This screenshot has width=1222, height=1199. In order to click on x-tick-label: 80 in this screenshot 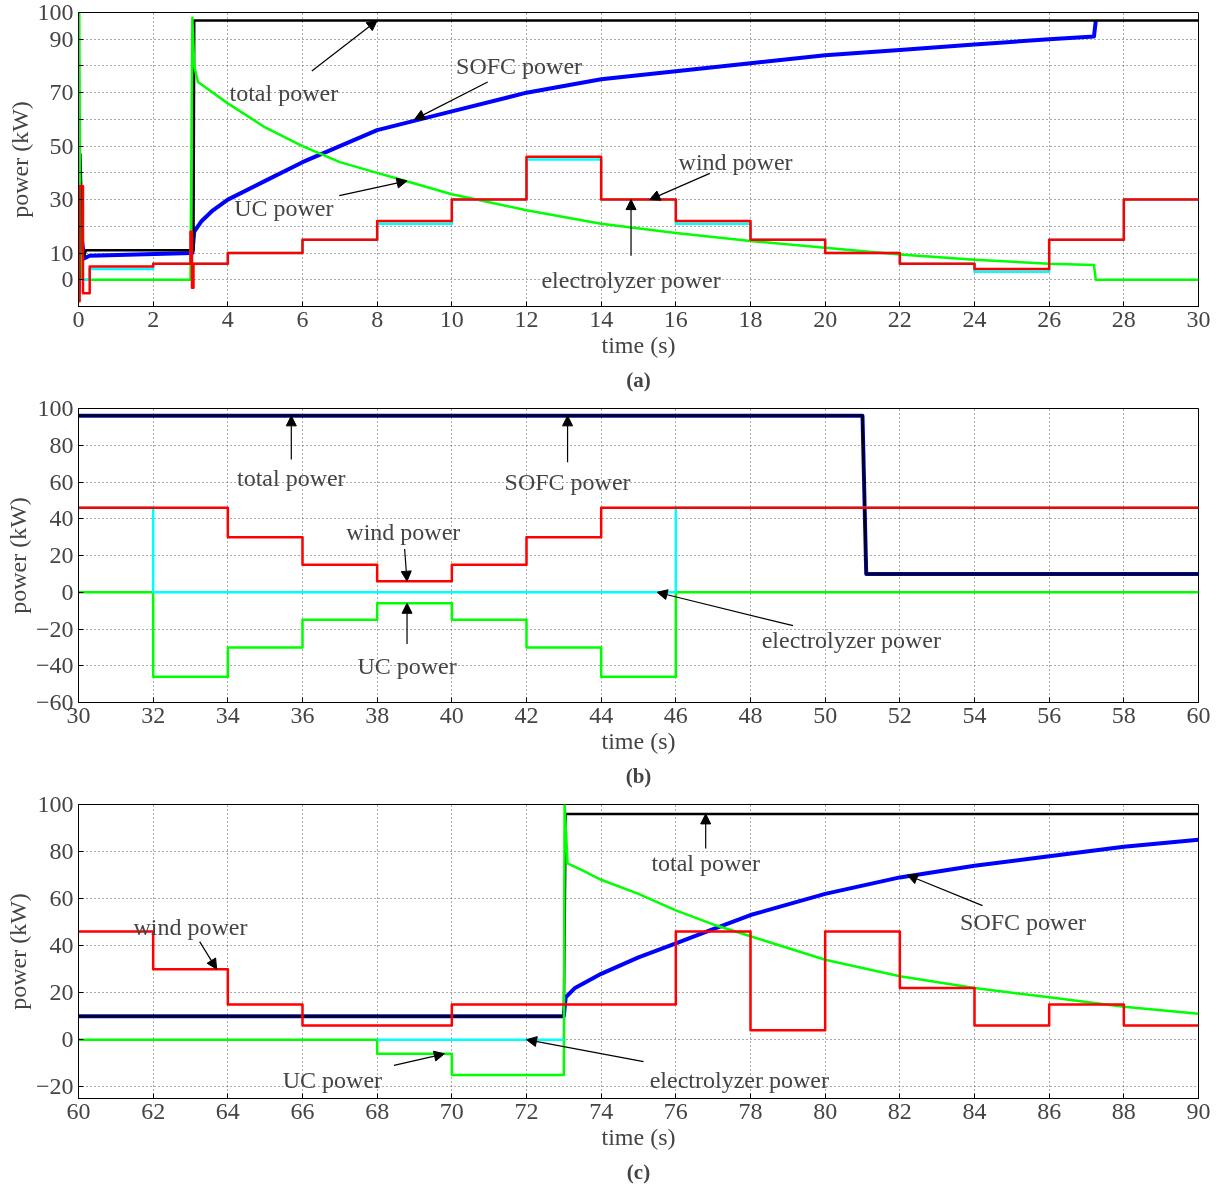, I will do `click(825, 1110)`.